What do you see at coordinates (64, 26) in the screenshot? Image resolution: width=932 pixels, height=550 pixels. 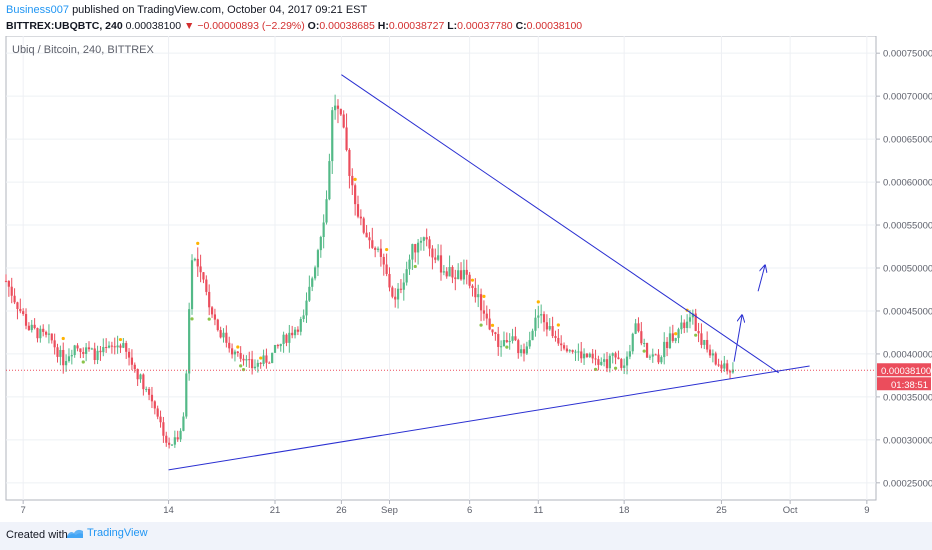 I see `symbol-label: BITTREX:UBQBTC, 240` at bounding box center [64, 26].